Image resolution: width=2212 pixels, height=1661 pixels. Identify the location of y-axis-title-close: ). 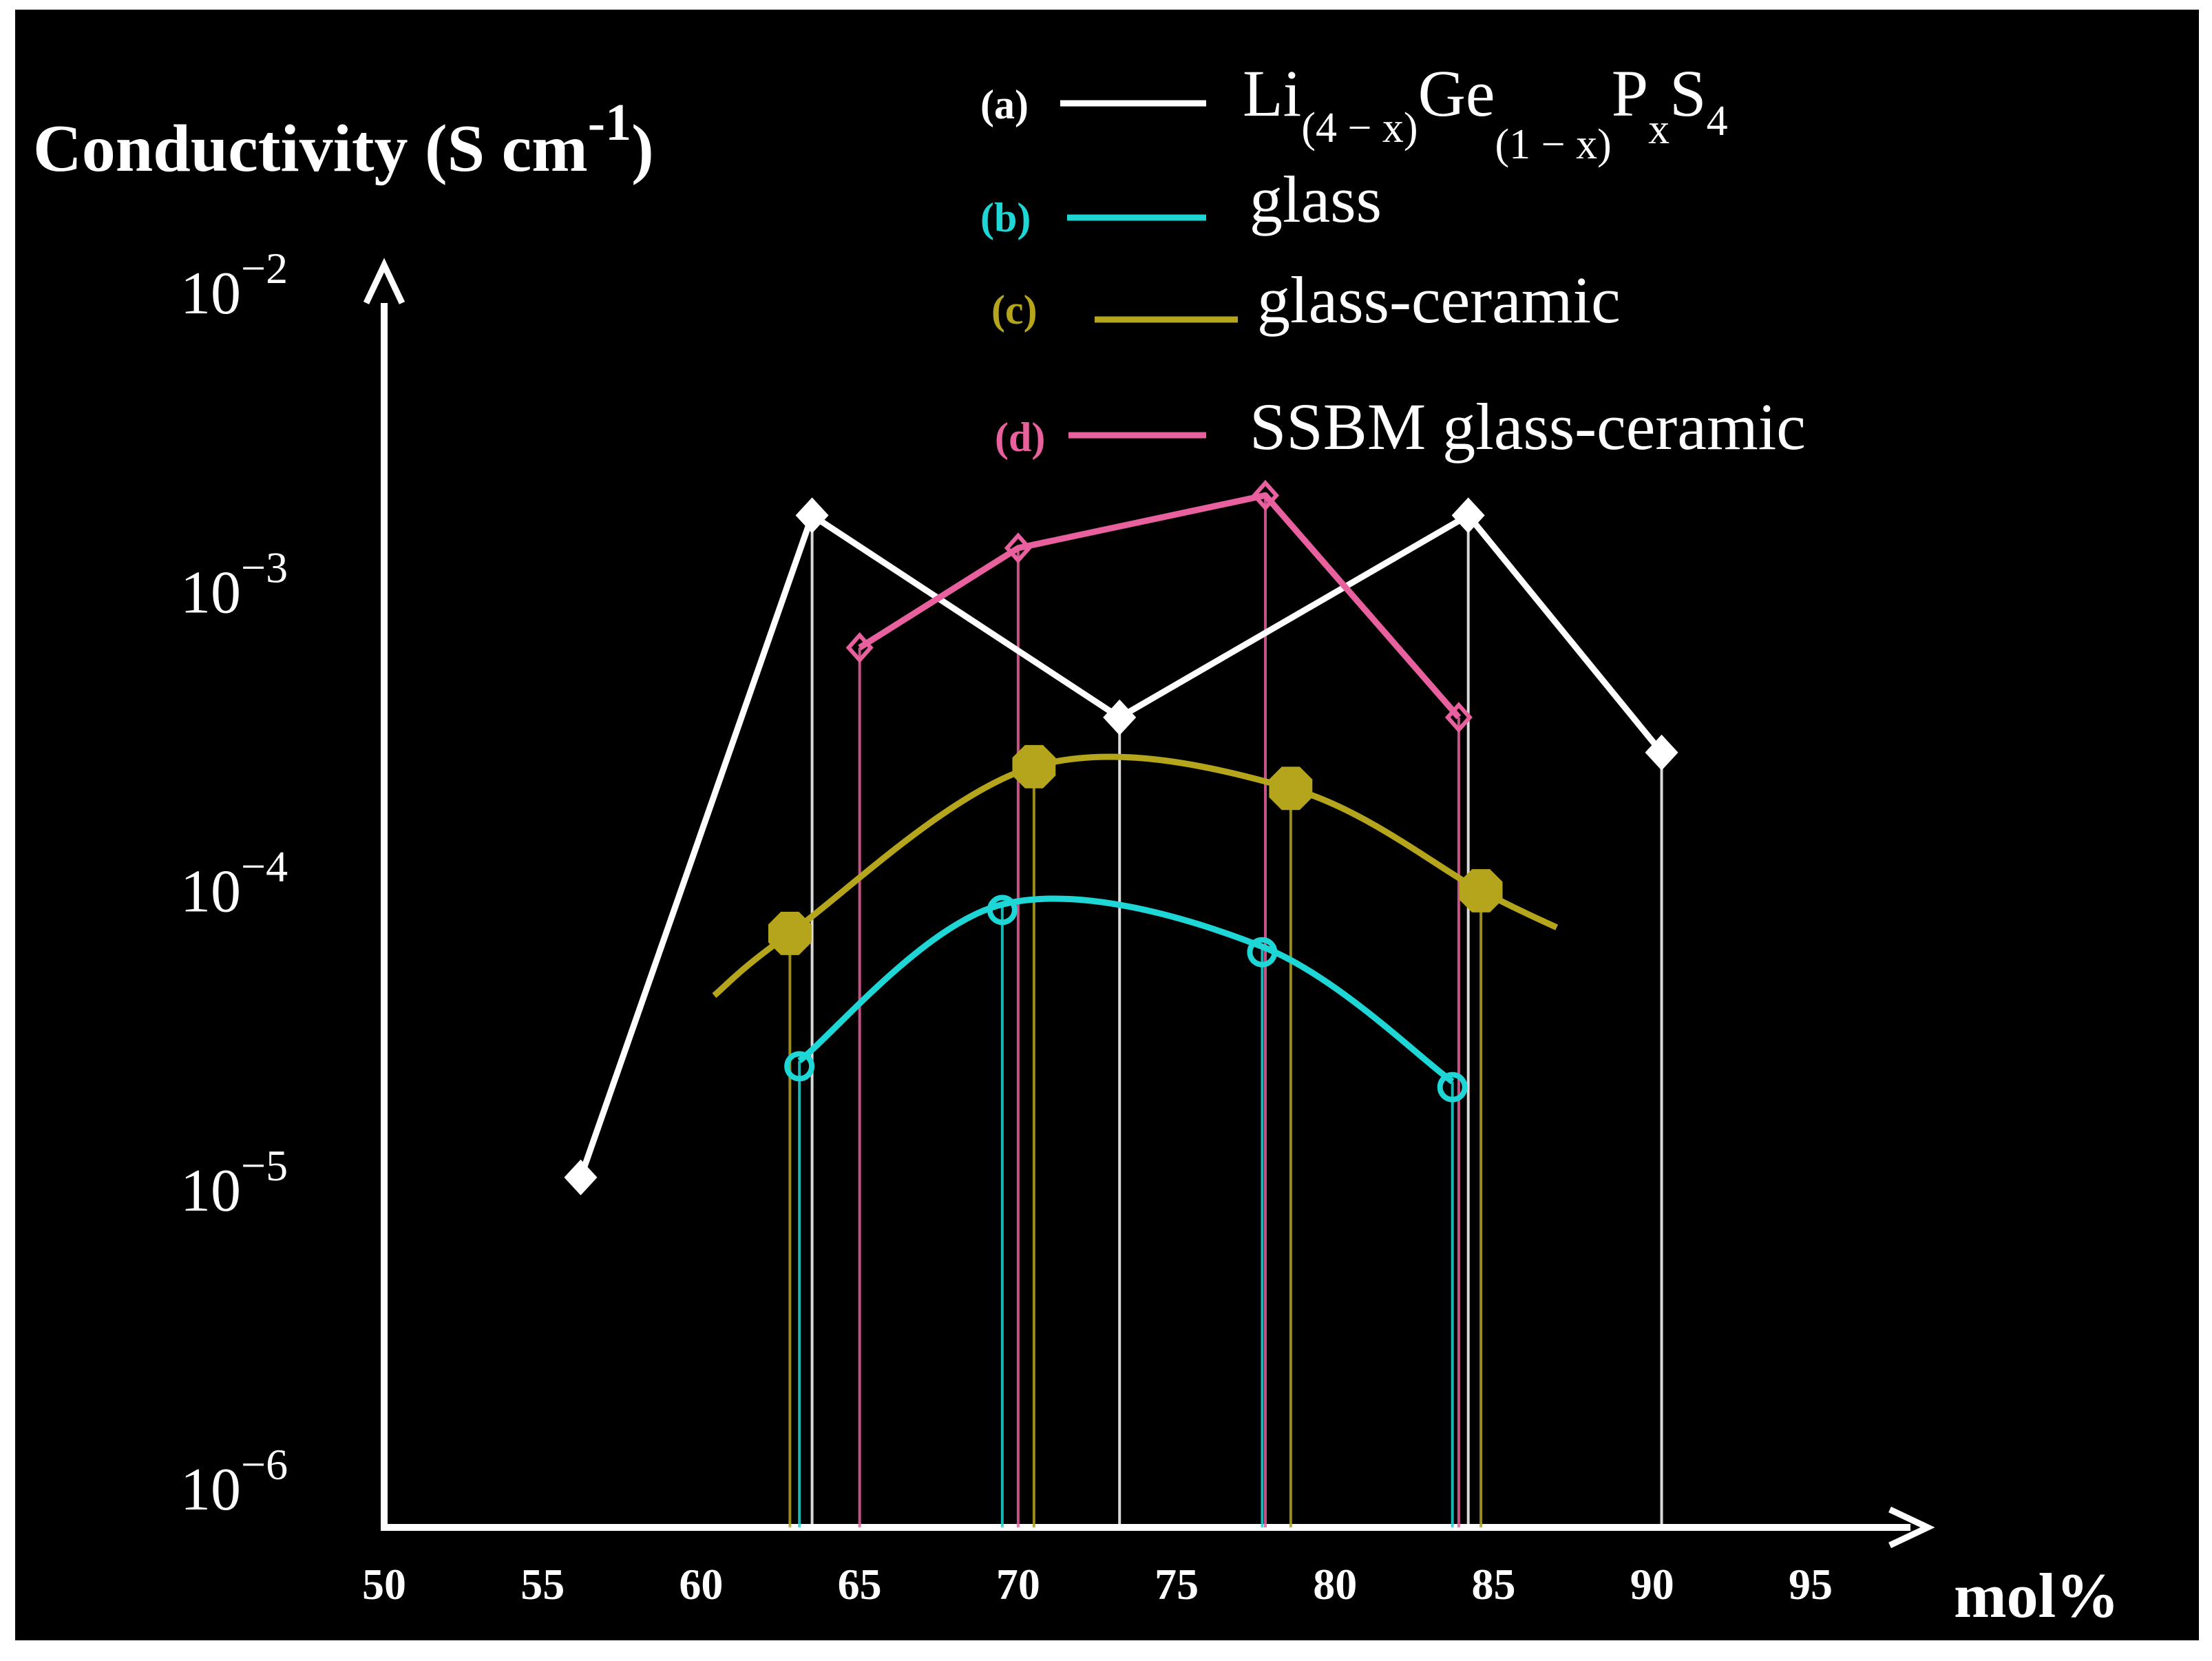
(642, 149).